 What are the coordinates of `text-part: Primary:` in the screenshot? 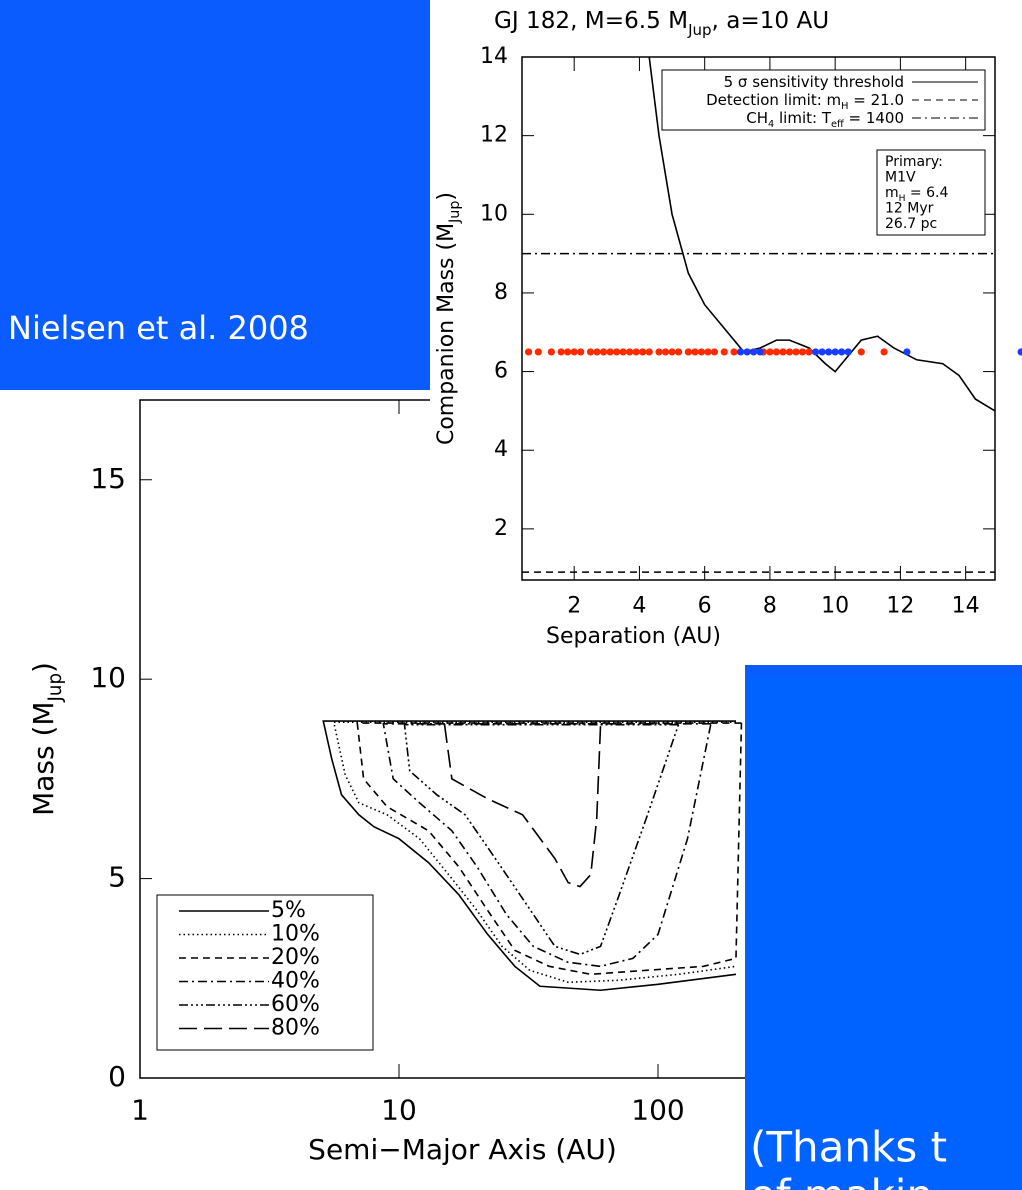 It's located at (914, 162).